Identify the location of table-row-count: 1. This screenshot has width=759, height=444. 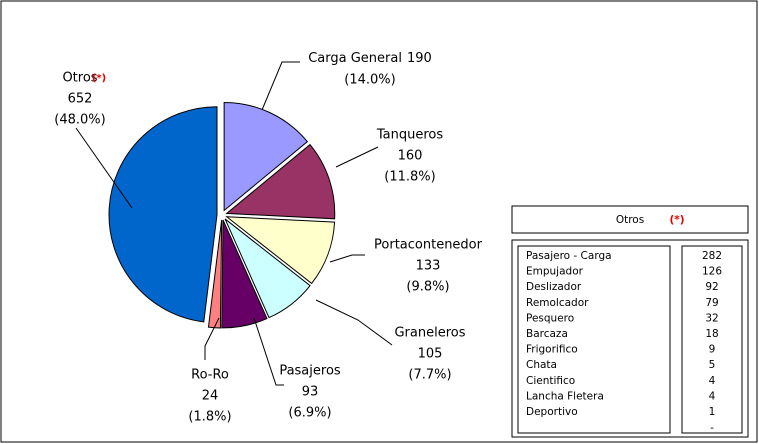
(712, 412).